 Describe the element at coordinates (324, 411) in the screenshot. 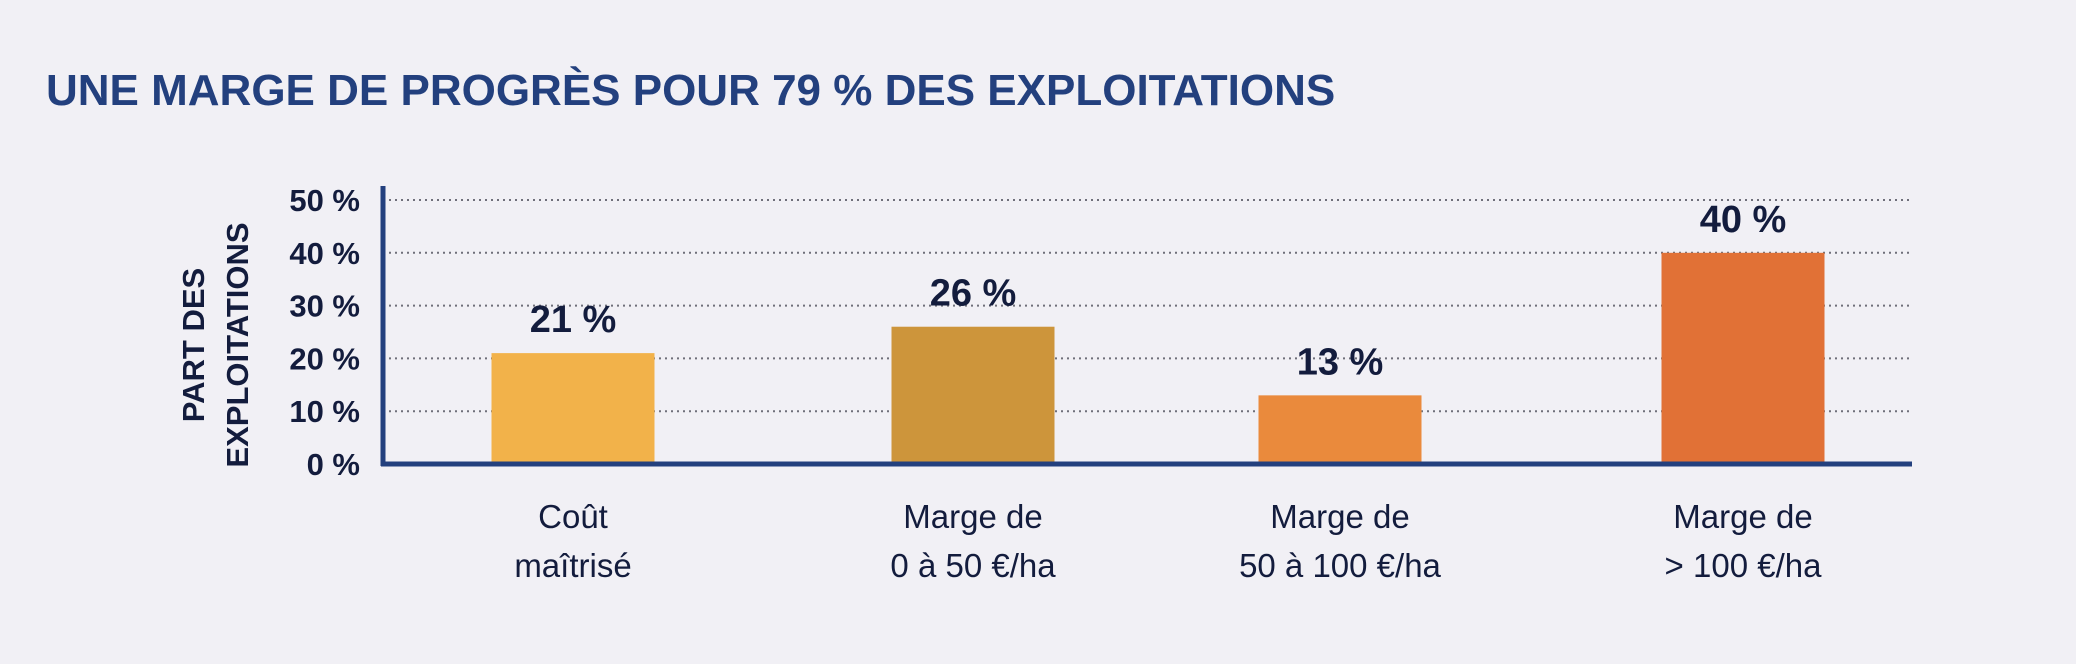

I see `y-tick-label-10: 10 %` at that location.